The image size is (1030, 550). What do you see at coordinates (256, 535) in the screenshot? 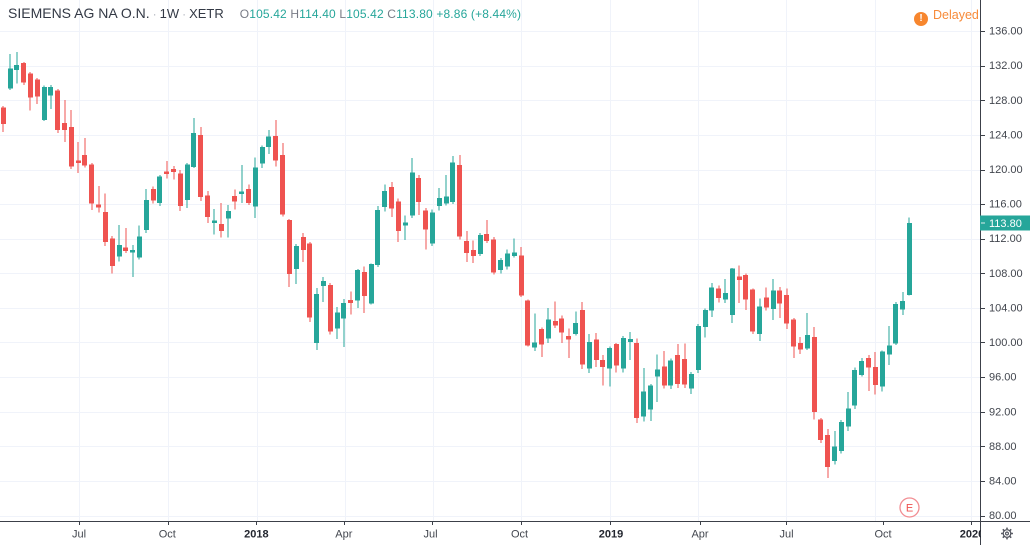
I see `svg-text: 2018` at bounding box center [256, 535].